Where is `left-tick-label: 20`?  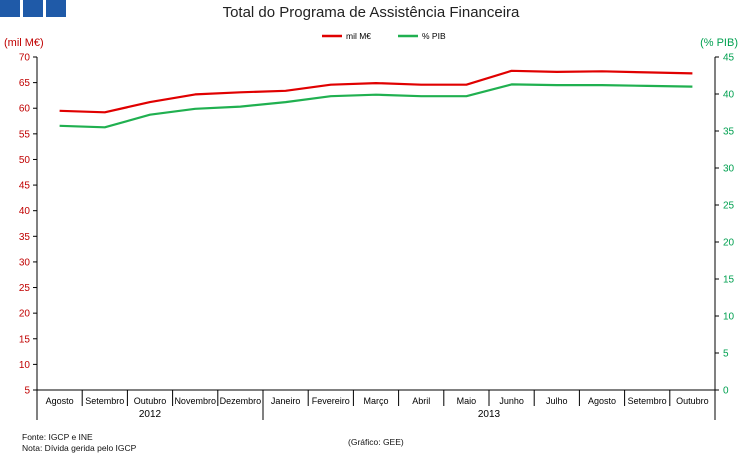 left-tick-label: 20 is located at coordinates (25, 314).